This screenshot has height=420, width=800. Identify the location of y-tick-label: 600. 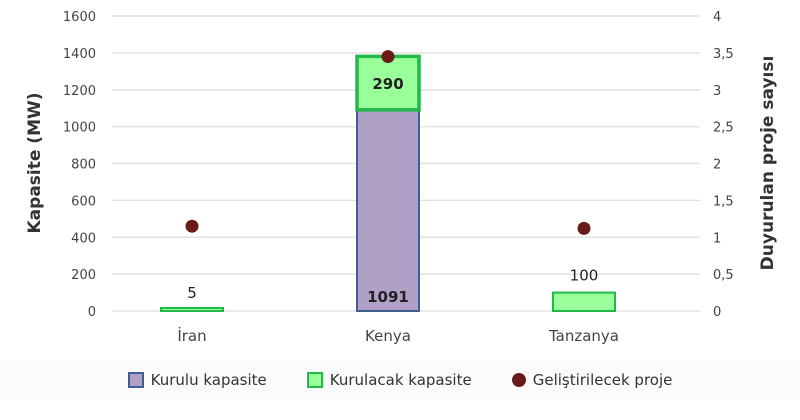
(83, 201).